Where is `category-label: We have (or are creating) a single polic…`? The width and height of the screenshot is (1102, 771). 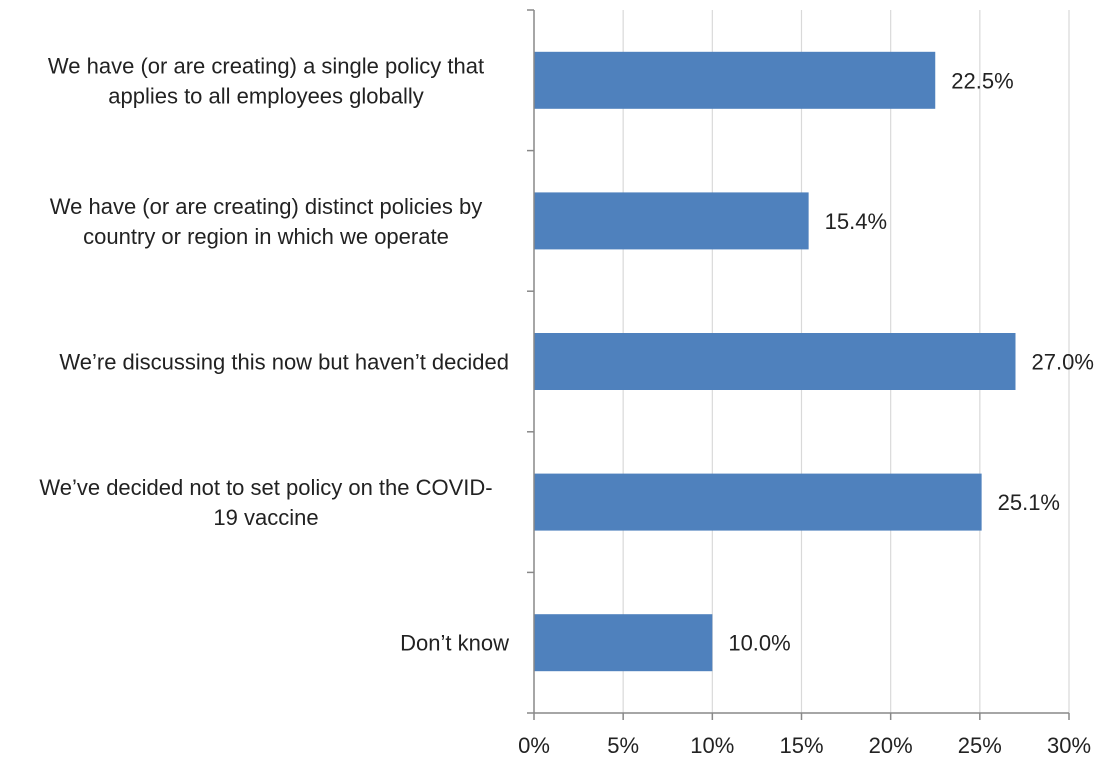 category-label: We have (or are creating) a single polic… is located at coordinates (266, 80).